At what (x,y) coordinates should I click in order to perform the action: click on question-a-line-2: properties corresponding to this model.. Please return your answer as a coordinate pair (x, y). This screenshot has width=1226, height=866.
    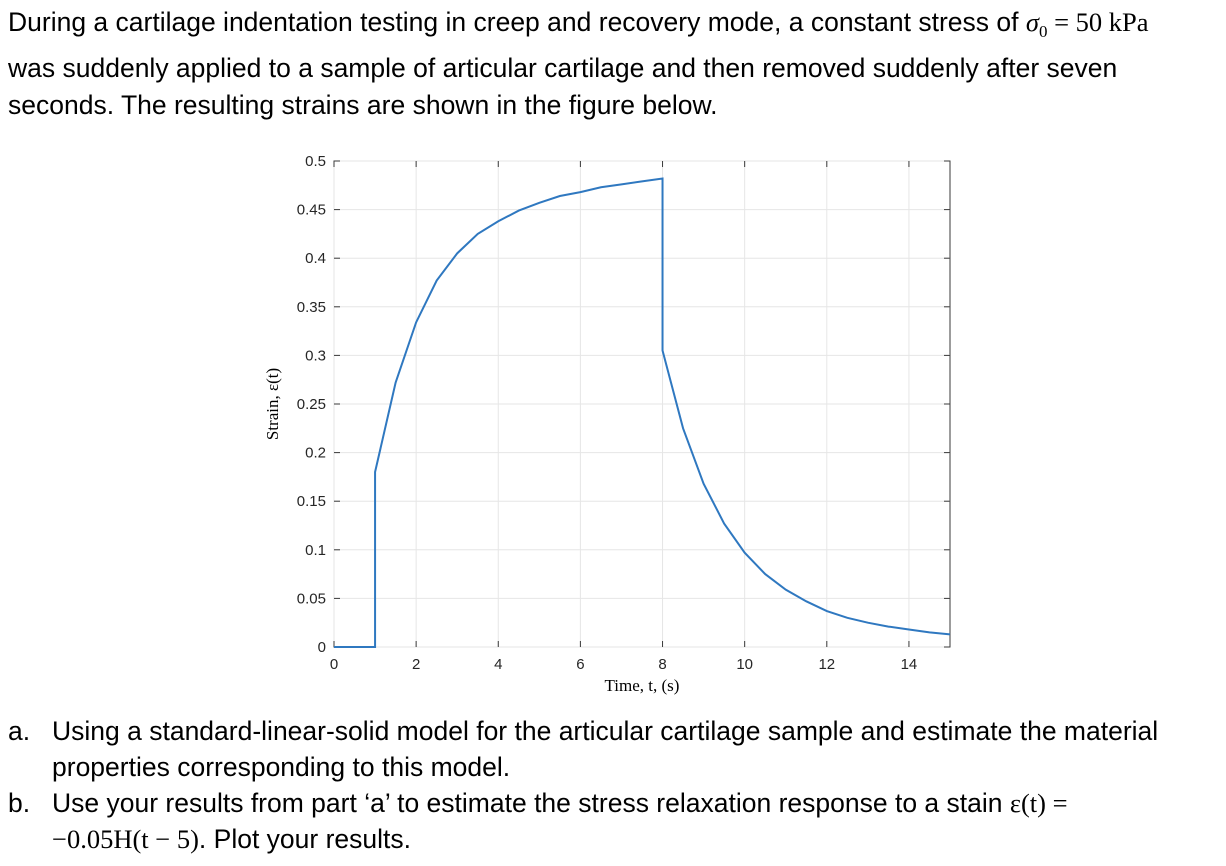
    Looking at the image, I should click on (281, 767).